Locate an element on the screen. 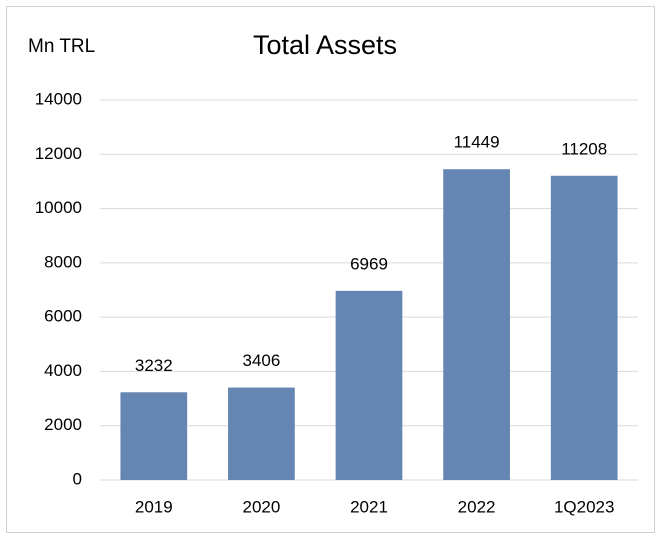  y-tick-label: 2000 is located at coordinates (63, 424).